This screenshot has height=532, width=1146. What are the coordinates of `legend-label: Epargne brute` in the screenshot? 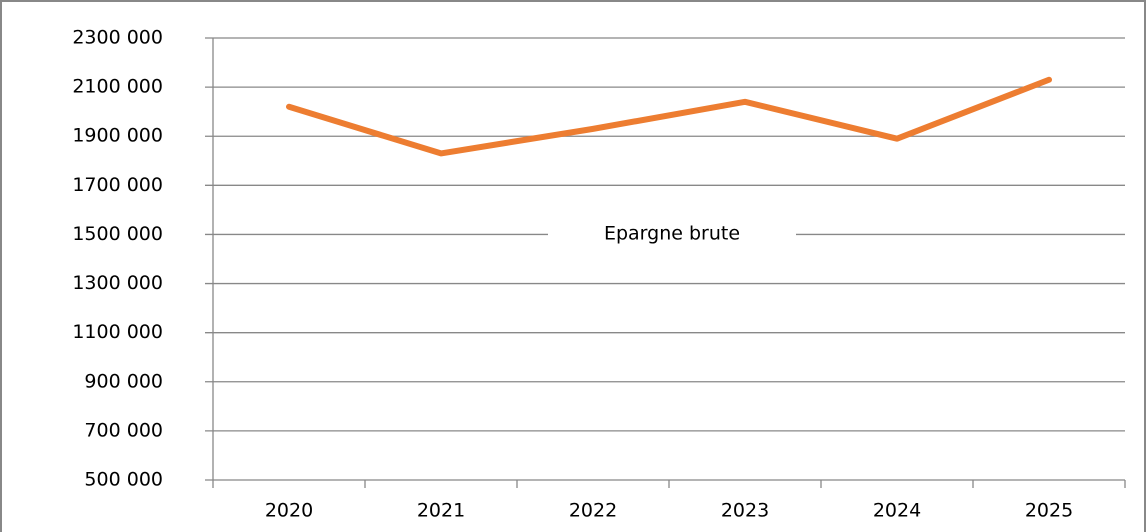 It's located at (672, 234).